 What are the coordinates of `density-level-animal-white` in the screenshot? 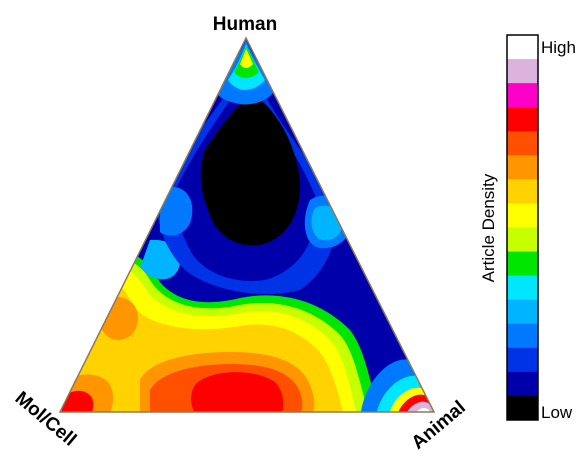 It's located at (422, 409).